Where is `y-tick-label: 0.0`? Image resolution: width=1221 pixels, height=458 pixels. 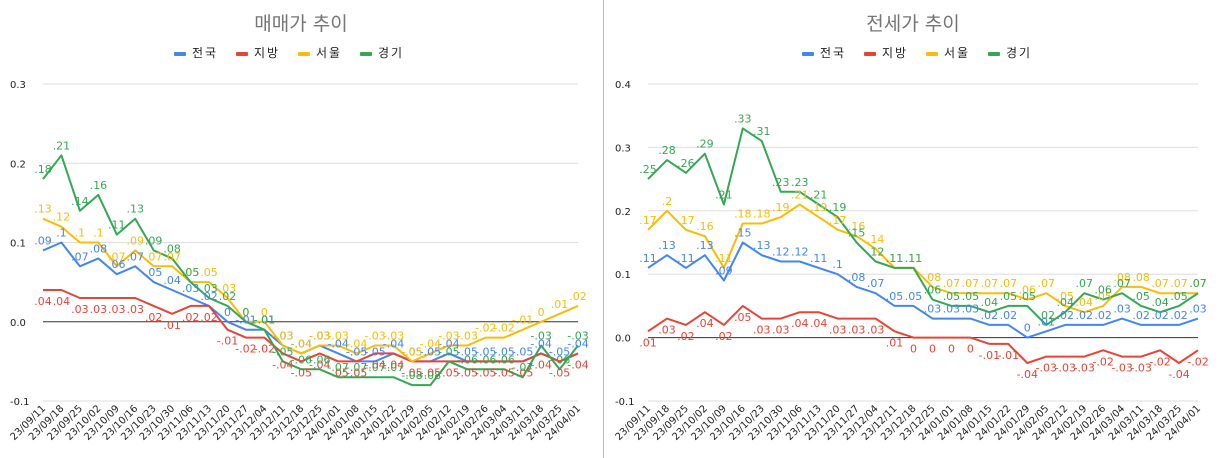
y-tick-label: 0.0 is located at coordinates (18, 323).